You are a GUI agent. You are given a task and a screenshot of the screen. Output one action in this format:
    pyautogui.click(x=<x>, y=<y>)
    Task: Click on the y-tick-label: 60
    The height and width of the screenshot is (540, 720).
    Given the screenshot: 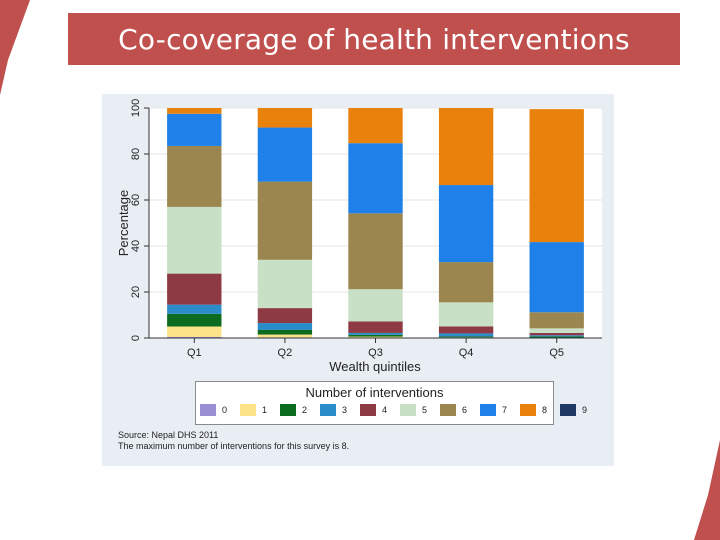 What is the action you would take?
    pyautogui.click(x=136, y=200)
    